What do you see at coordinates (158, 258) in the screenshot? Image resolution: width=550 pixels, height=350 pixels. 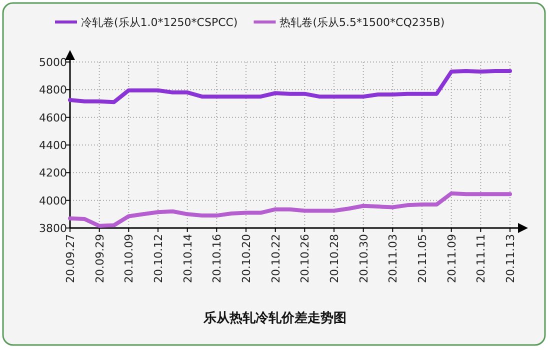 I see `x-tick-label: 20.10.12` at bounding box center [158, 258].